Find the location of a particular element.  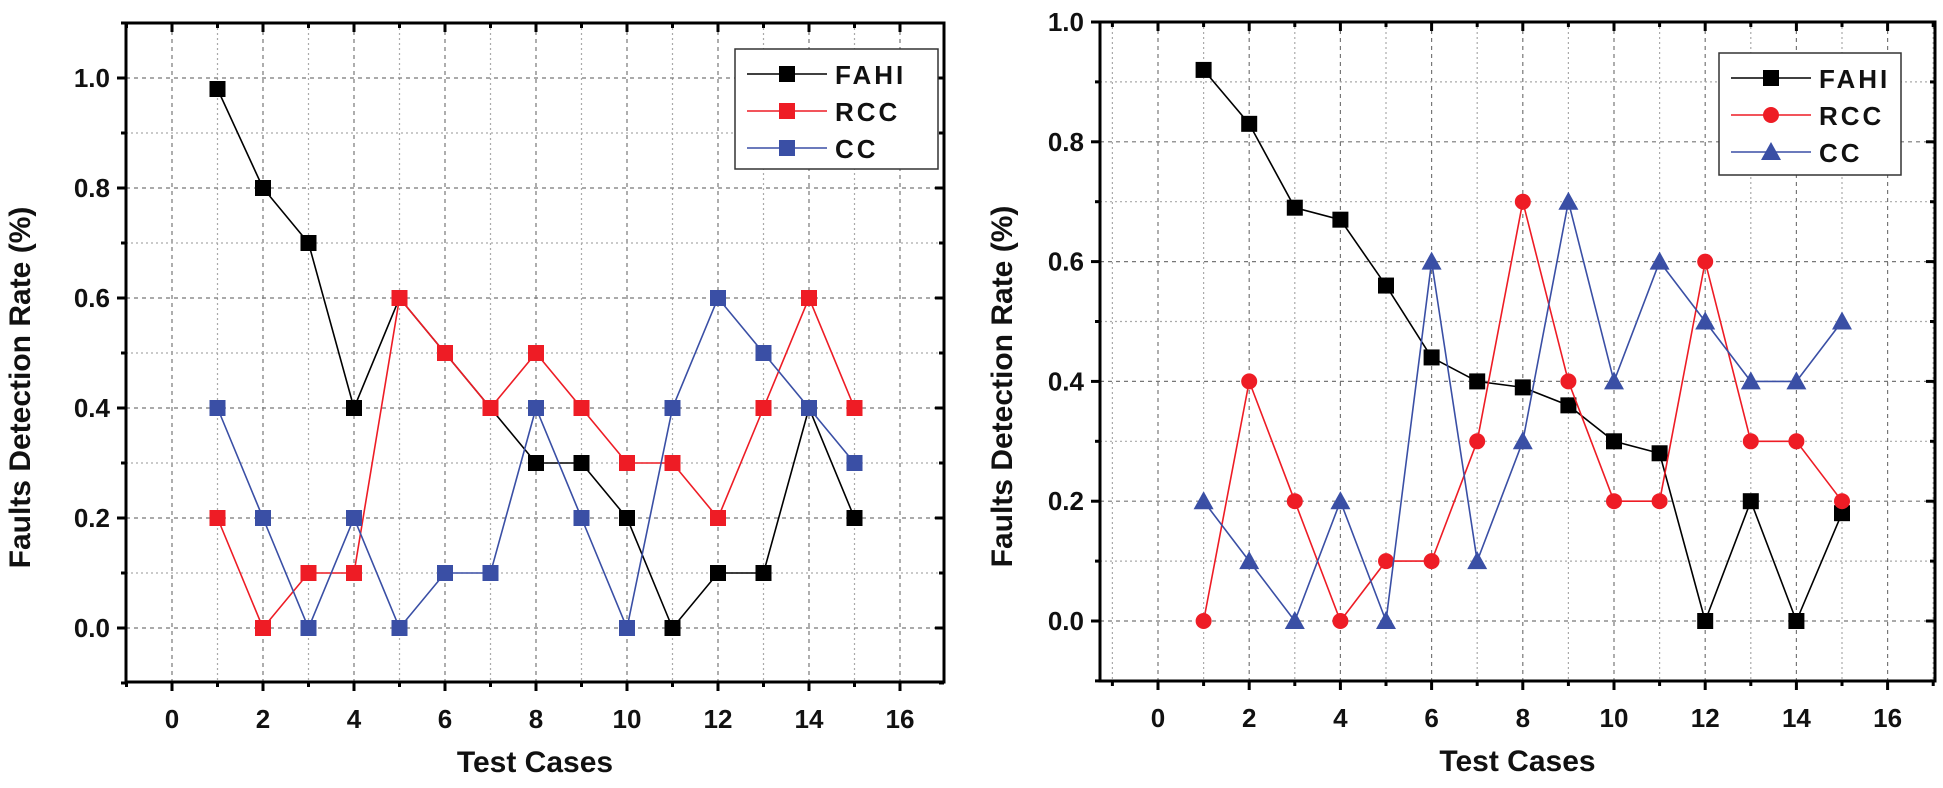

legend-marker-cc is located at coordinates (787, 148).